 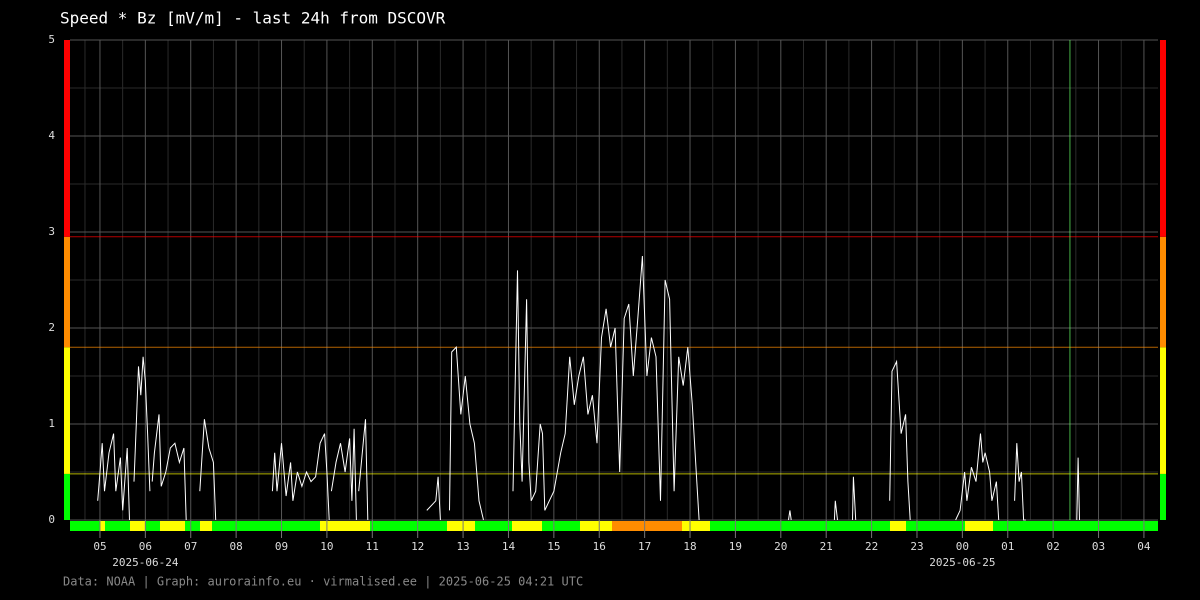 What do you see at coordinates (509, 546) in the screenshot?
I see `x-tick-label: 14` at bounding box center [509, 546].